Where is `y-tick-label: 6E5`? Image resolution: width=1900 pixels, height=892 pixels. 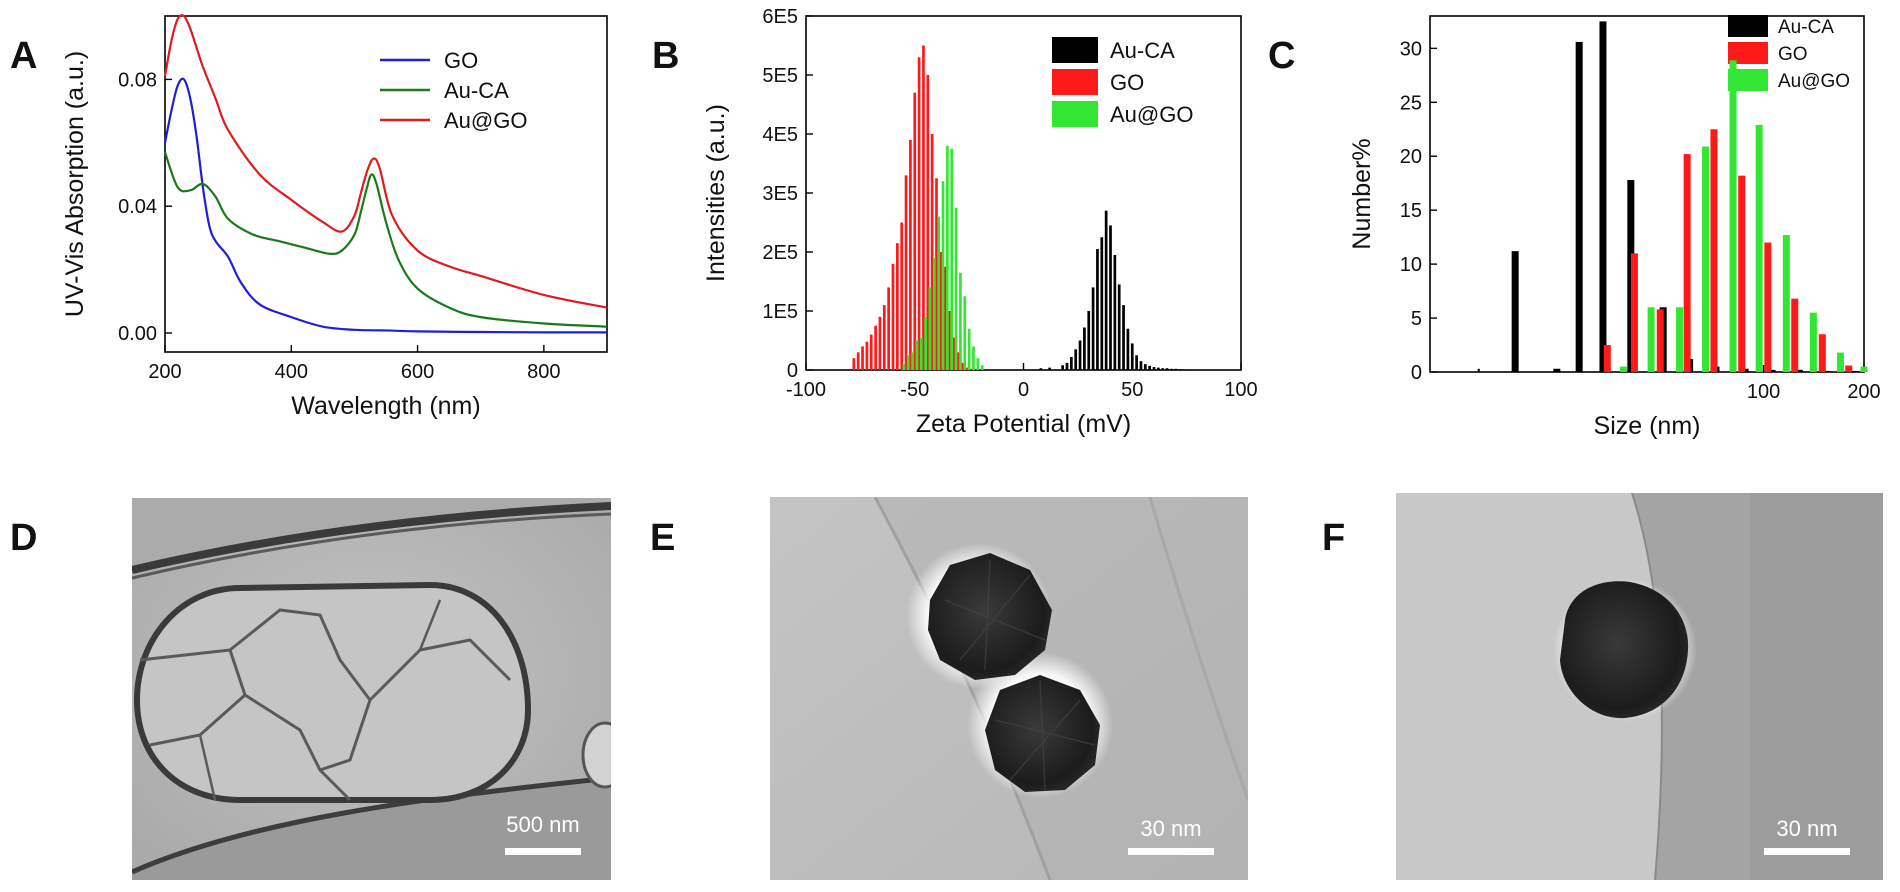
y-tick-label: 6E5 is located at coordinates (780, 17).